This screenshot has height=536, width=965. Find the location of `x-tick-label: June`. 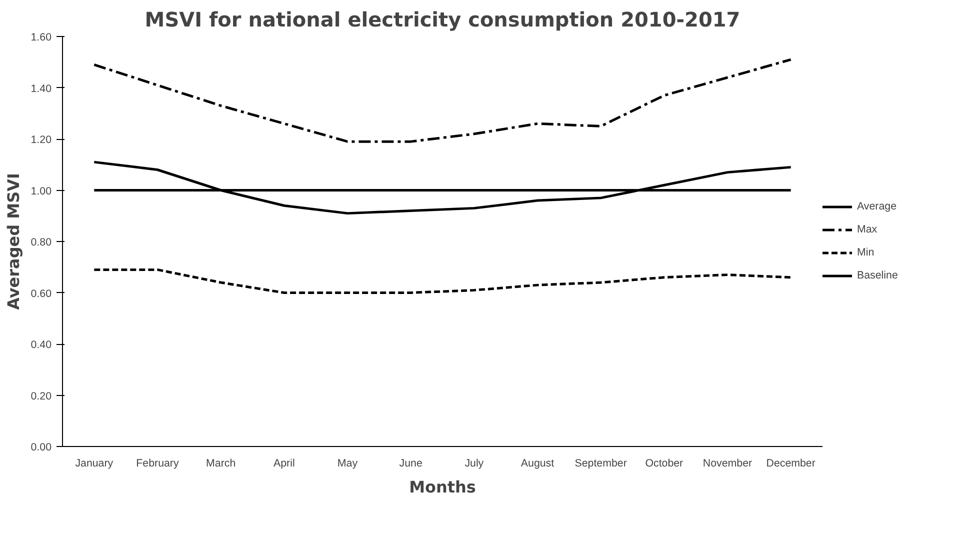

x-tick-label: June is located at coordinates (410, 464).